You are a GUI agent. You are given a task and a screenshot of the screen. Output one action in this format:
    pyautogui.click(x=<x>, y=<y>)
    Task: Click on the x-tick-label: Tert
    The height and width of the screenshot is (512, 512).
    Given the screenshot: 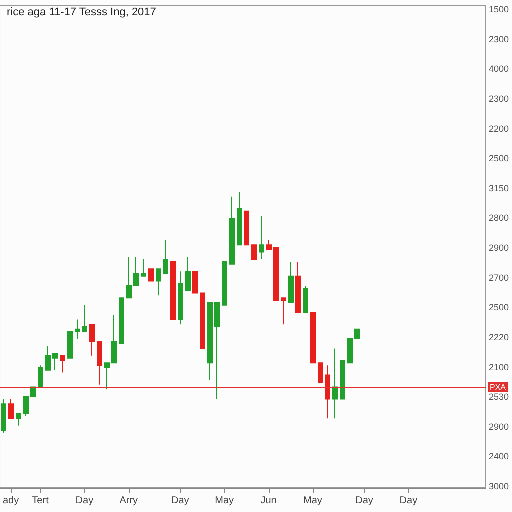 What is the action you would take?
    pyautogui.click(x=41, y=501)
    